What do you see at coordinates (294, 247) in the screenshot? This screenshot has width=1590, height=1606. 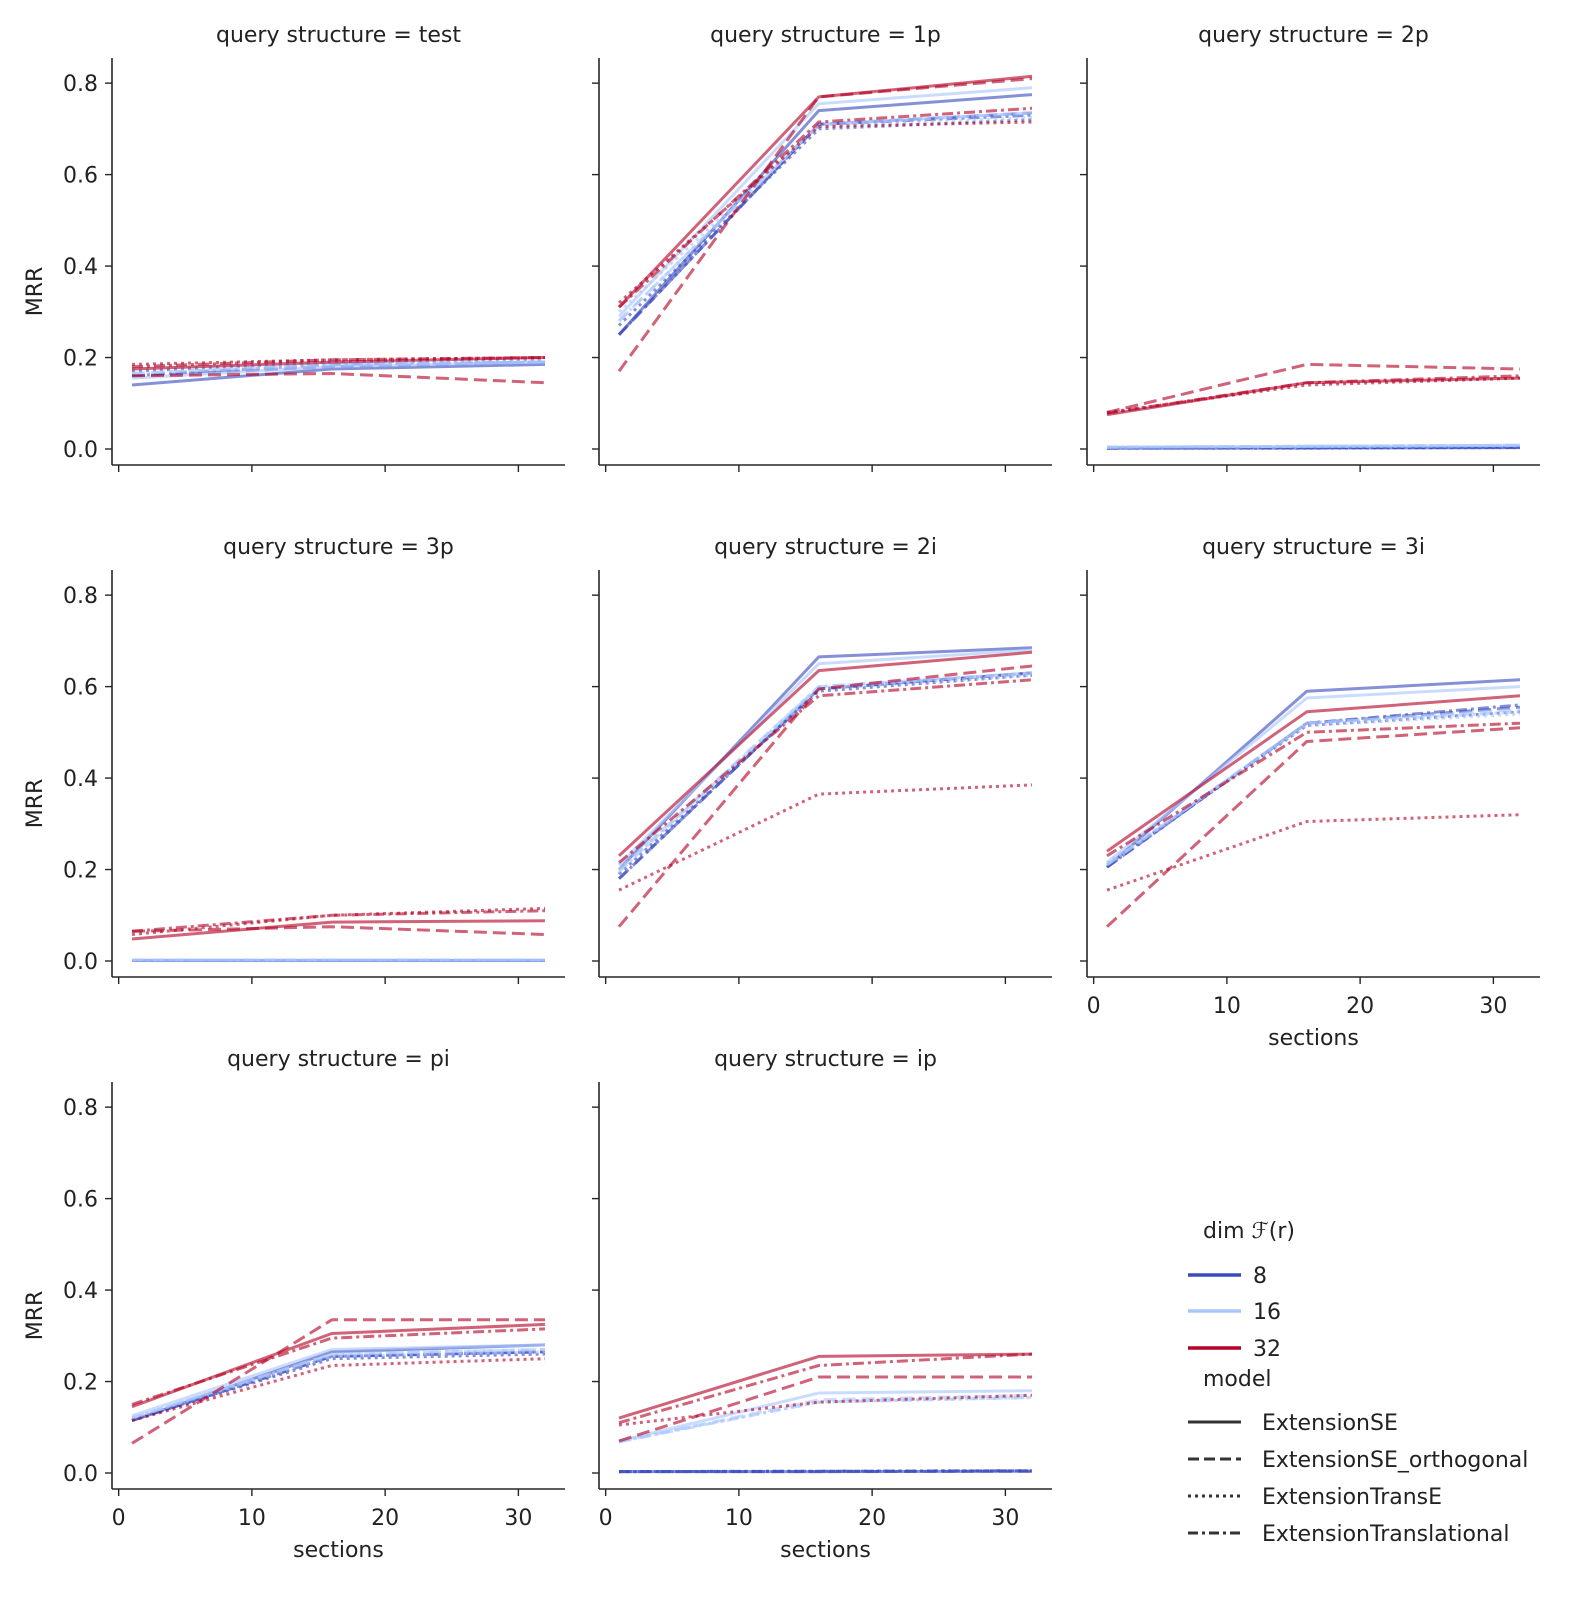 I see `panel-0: query structure = test 0.0 0.2 0.4 0.6 0.8 MRR` at bounding box center [294, 247].